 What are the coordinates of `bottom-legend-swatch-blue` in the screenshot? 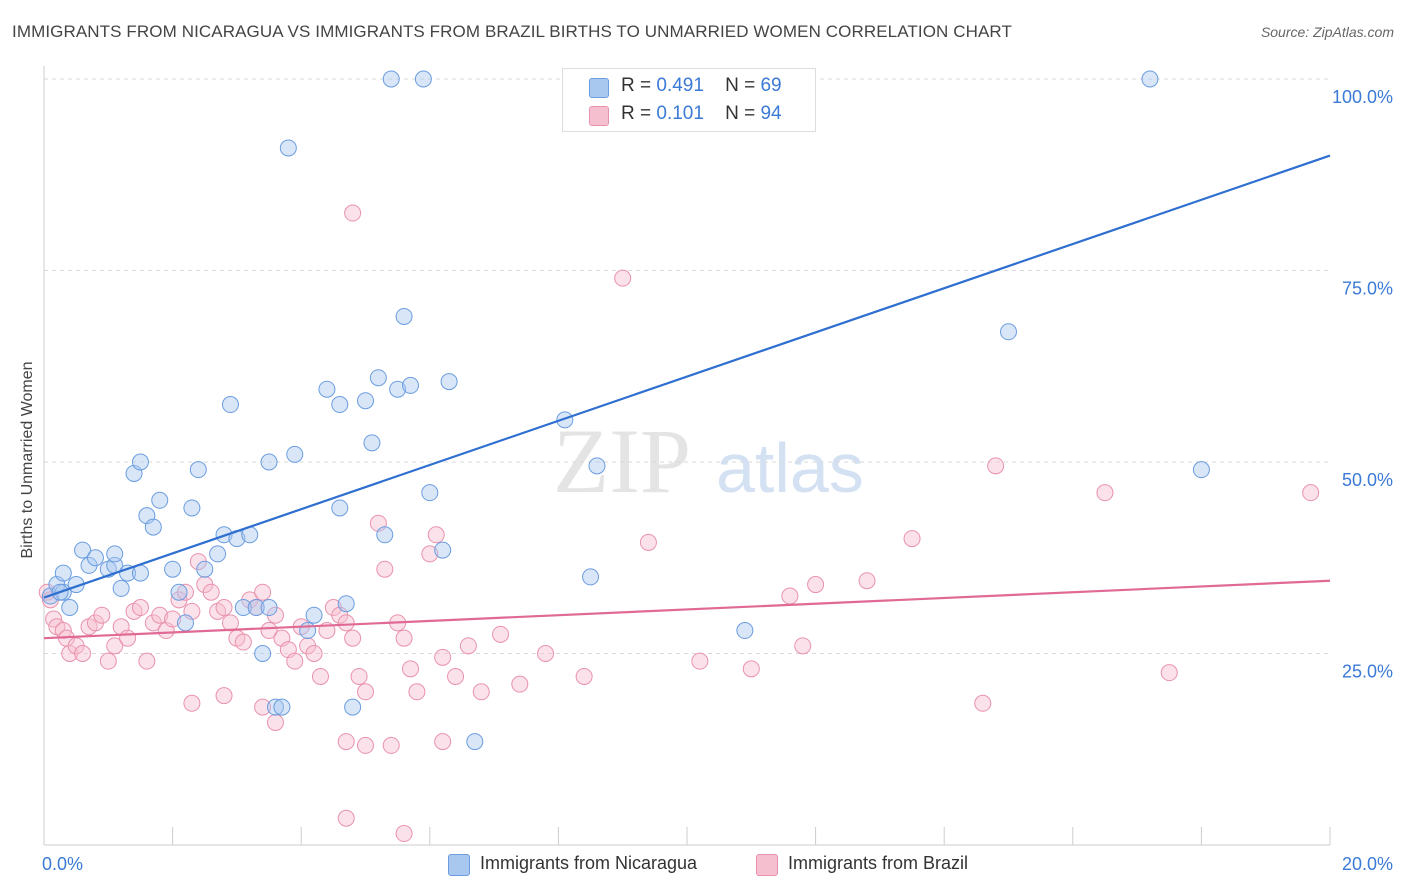 It's located at (459, 865).